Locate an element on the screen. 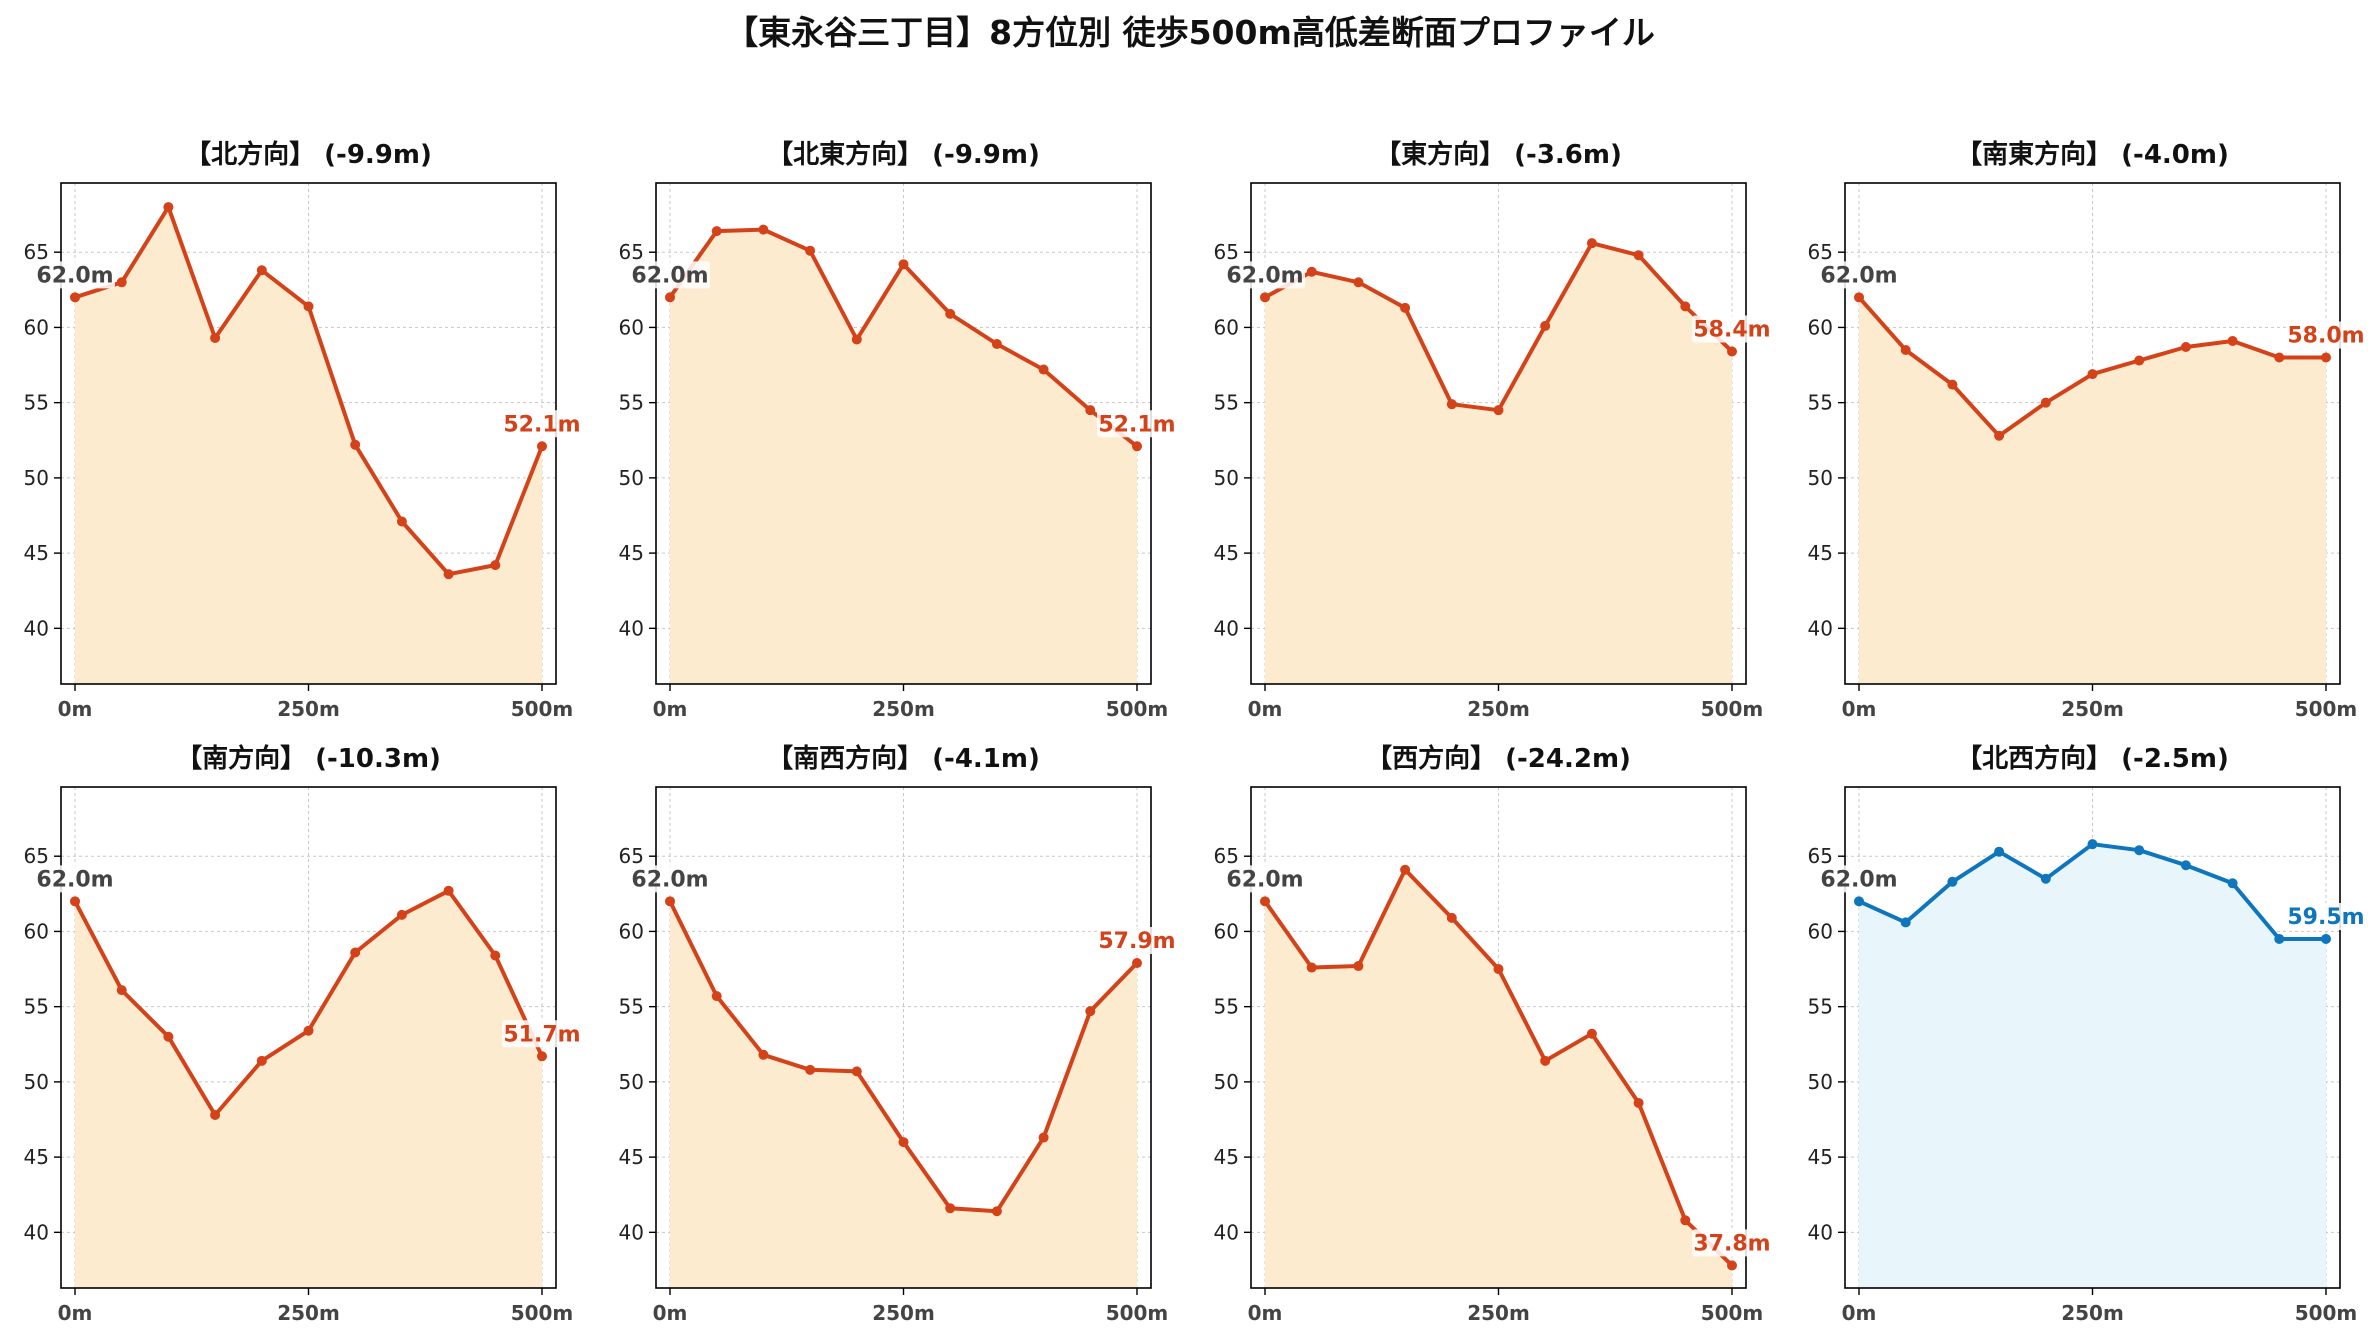  end-label-bg is located at coordinates (2325, 916).